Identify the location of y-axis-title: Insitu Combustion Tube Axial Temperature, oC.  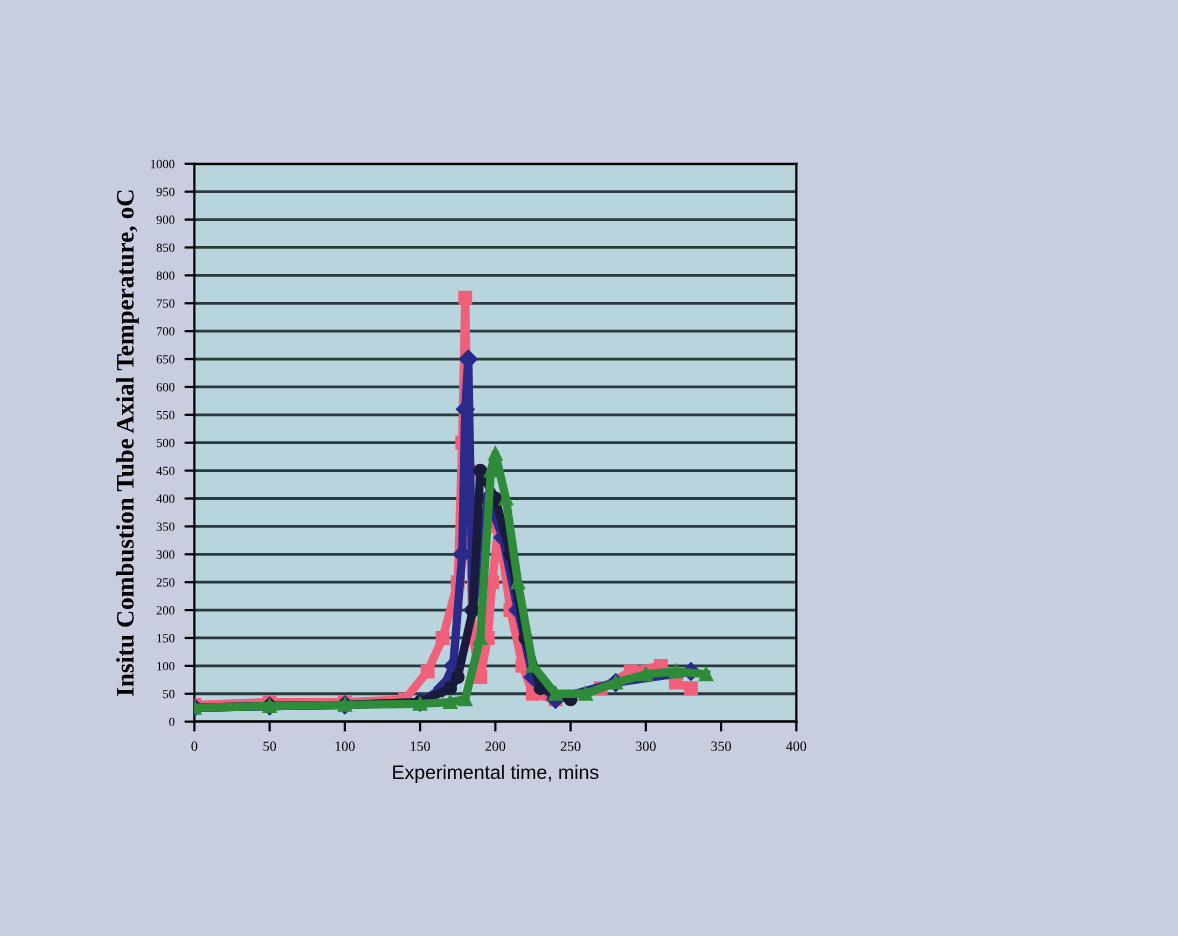
(127, 443).